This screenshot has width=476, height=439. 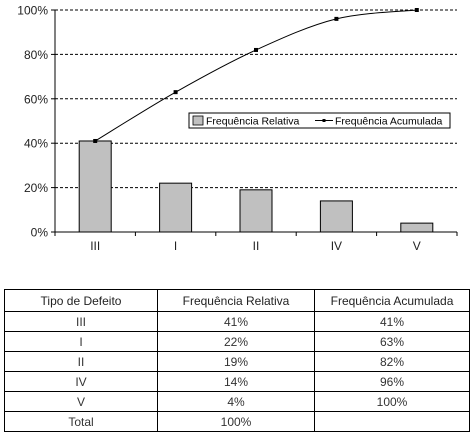 What do you see at coordinates (32, 11) in the screenshot?
I see `y-tick-label: 100%` at bounding box center [32, 11].